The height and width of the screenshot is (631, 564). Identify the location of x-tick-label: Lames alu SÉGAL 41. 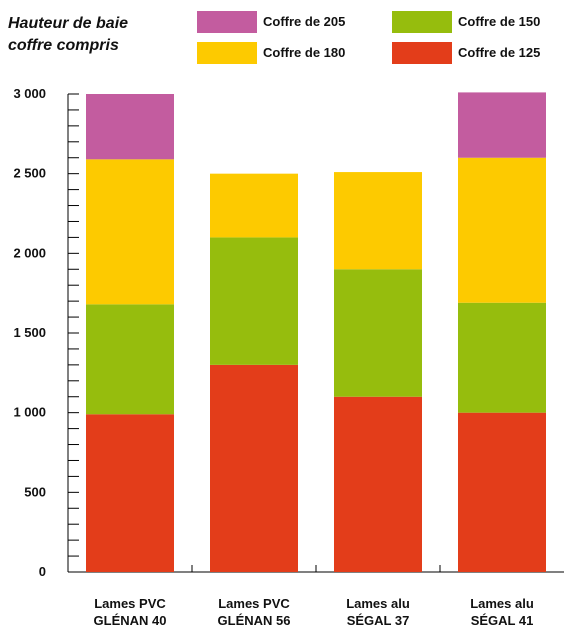
(502, 612).